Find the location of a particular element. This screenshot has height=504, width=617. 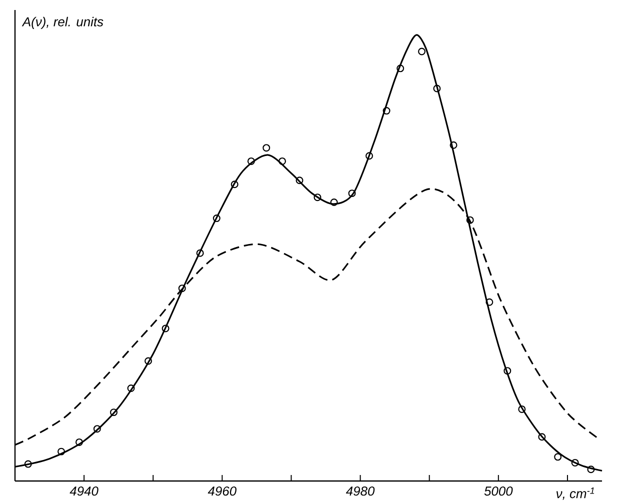

x-tick-label: 4940 is located at coordinates (84, 491).